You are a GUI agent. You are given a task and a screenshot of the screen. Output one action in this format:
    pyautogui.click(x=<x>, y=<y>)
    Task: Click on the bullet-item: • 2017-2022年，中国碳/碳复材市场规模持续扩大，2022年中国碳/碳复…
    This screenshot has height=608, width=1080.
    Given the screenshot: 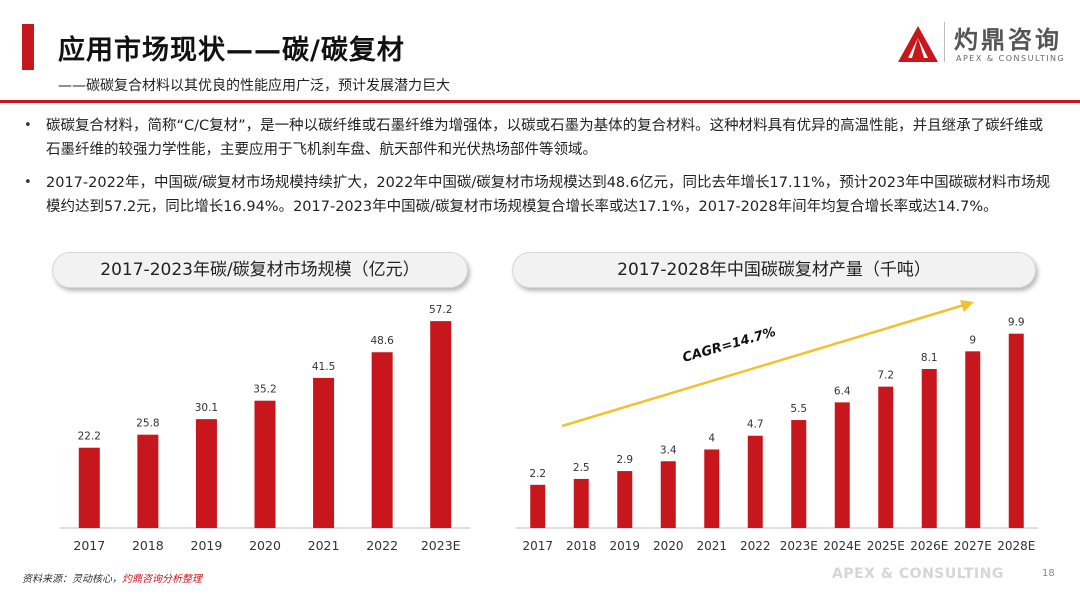 What is the action you would take?
    pyautogui.click(x=539, y=195)
    